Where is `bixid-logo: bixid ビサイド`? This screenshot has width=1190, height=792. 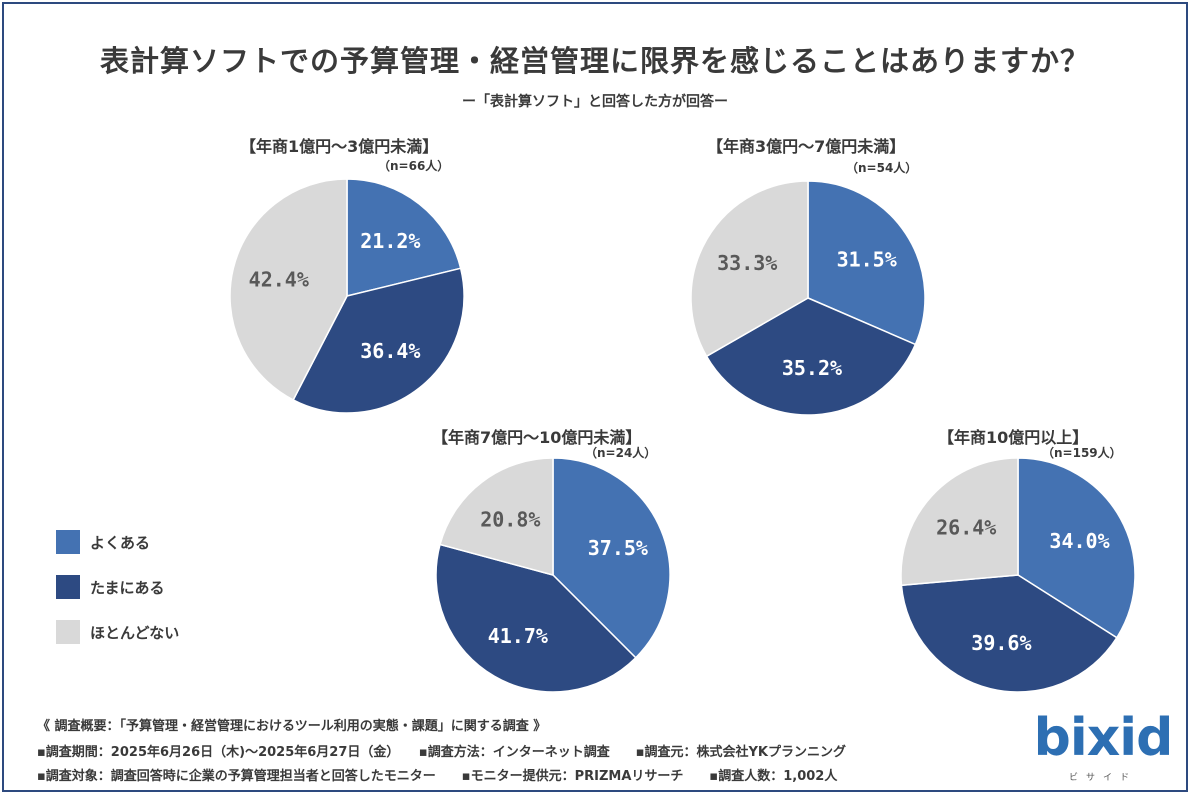 bixid-logo: bixid ビサイド is located at coordinates (1103, 748).